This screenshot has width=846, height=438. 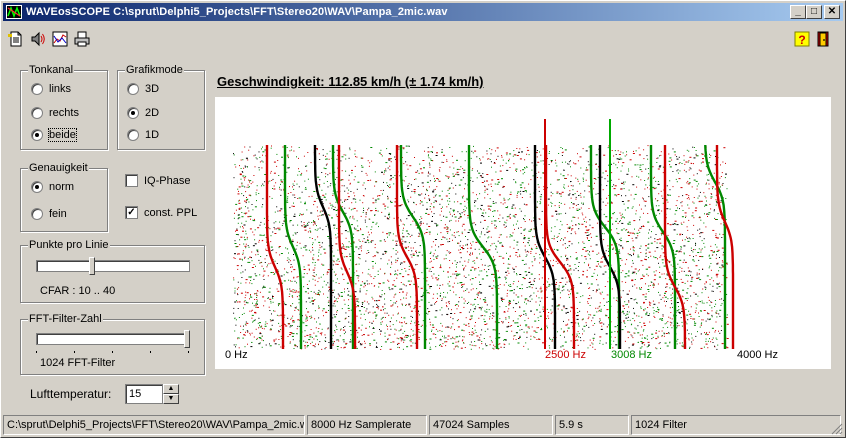 I want to click on print-button, so click(x=81, y=38).